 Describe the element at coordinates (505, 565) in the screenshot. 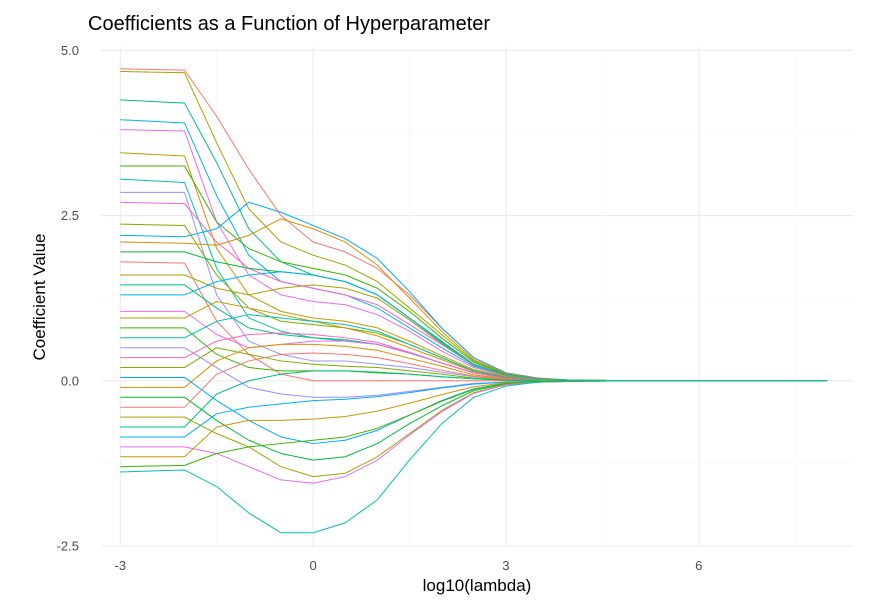

I see `x-tick-label: 3` at that location.